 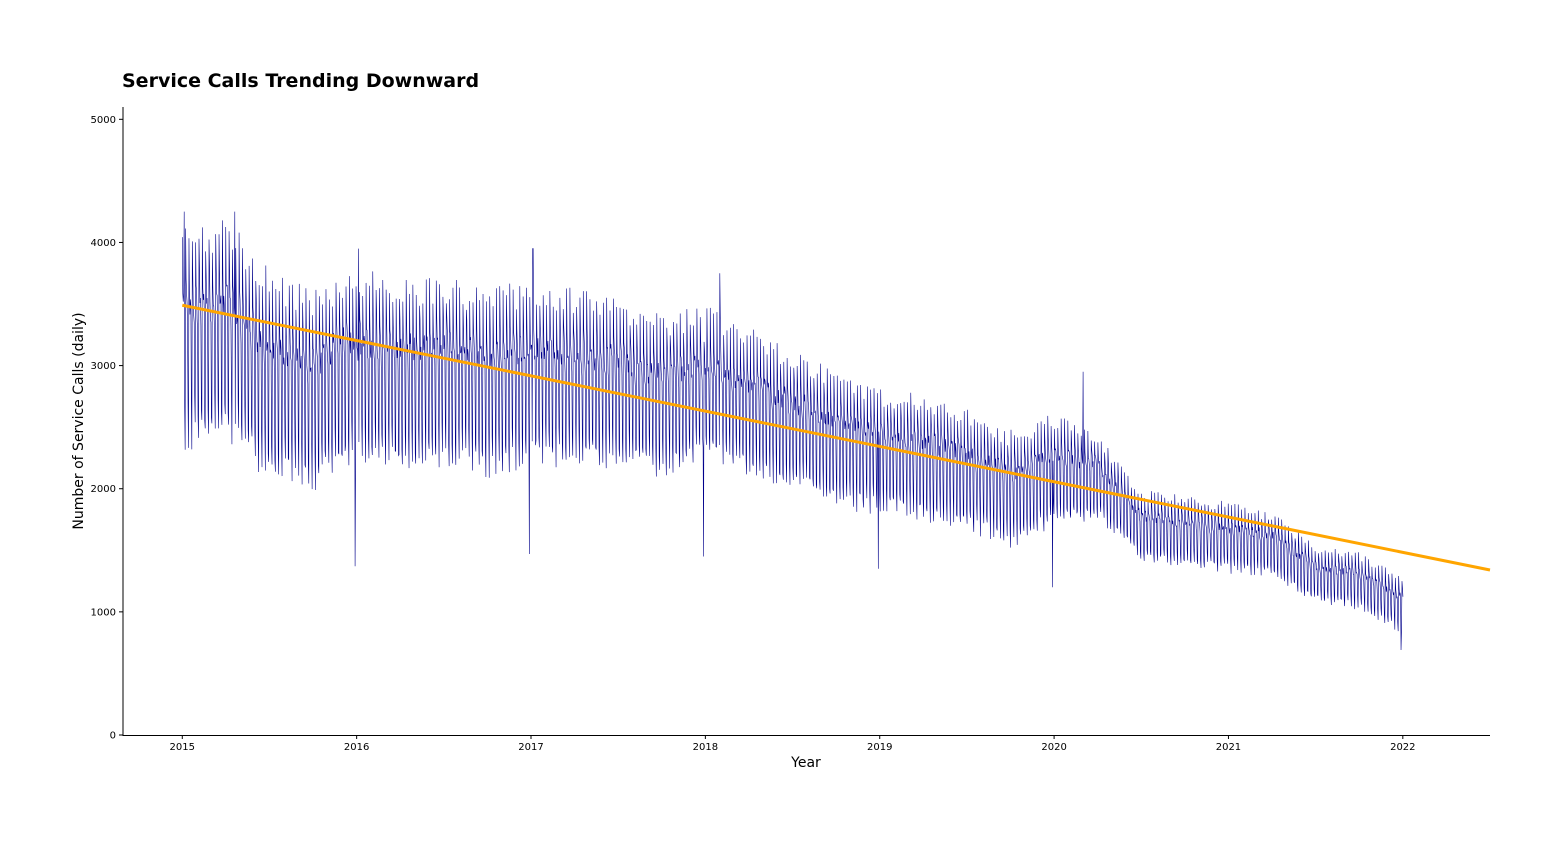 I want to click on x-tick-label: 2022, so click(x=1402, y=747).